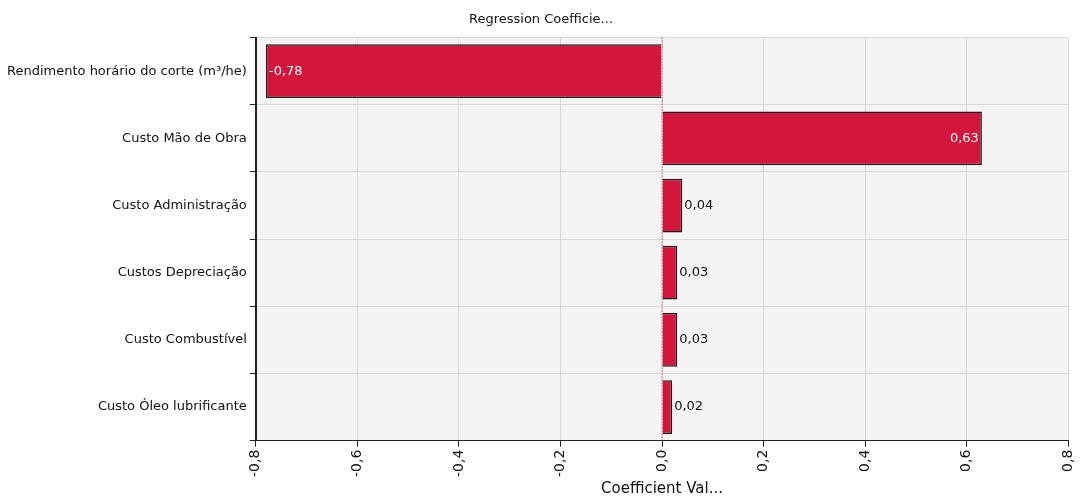  I want to click on y-tick-label: Custo Mão de Obra, so click(184, 137).